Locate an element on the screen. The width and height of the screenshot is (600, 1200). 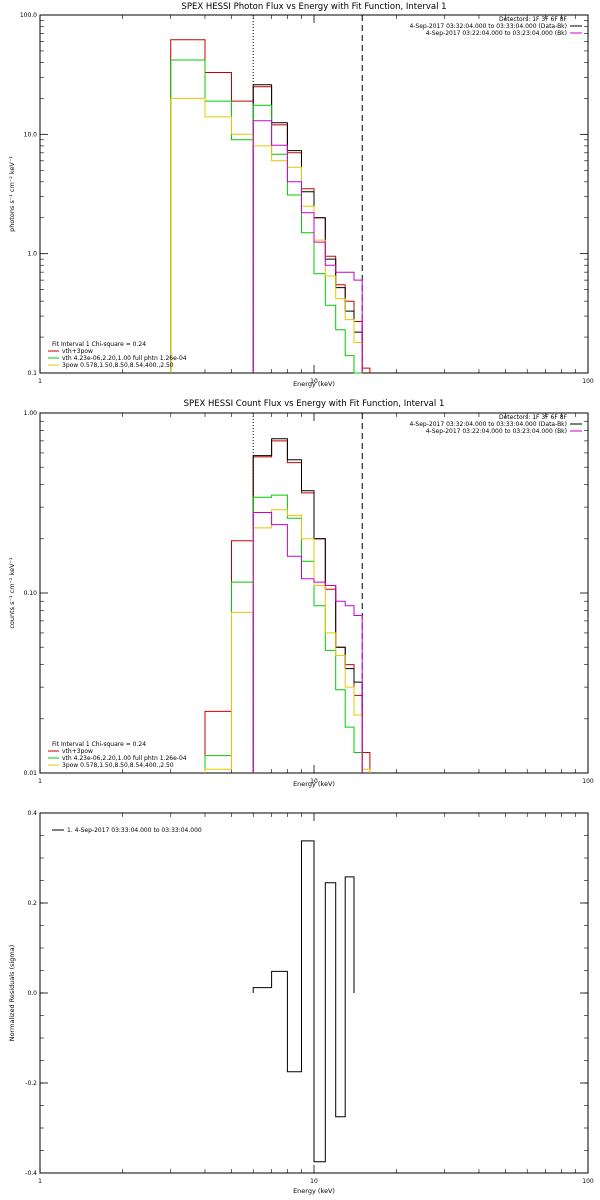
y-tick-label: -0.2 is located at coordinates (31, 1083).